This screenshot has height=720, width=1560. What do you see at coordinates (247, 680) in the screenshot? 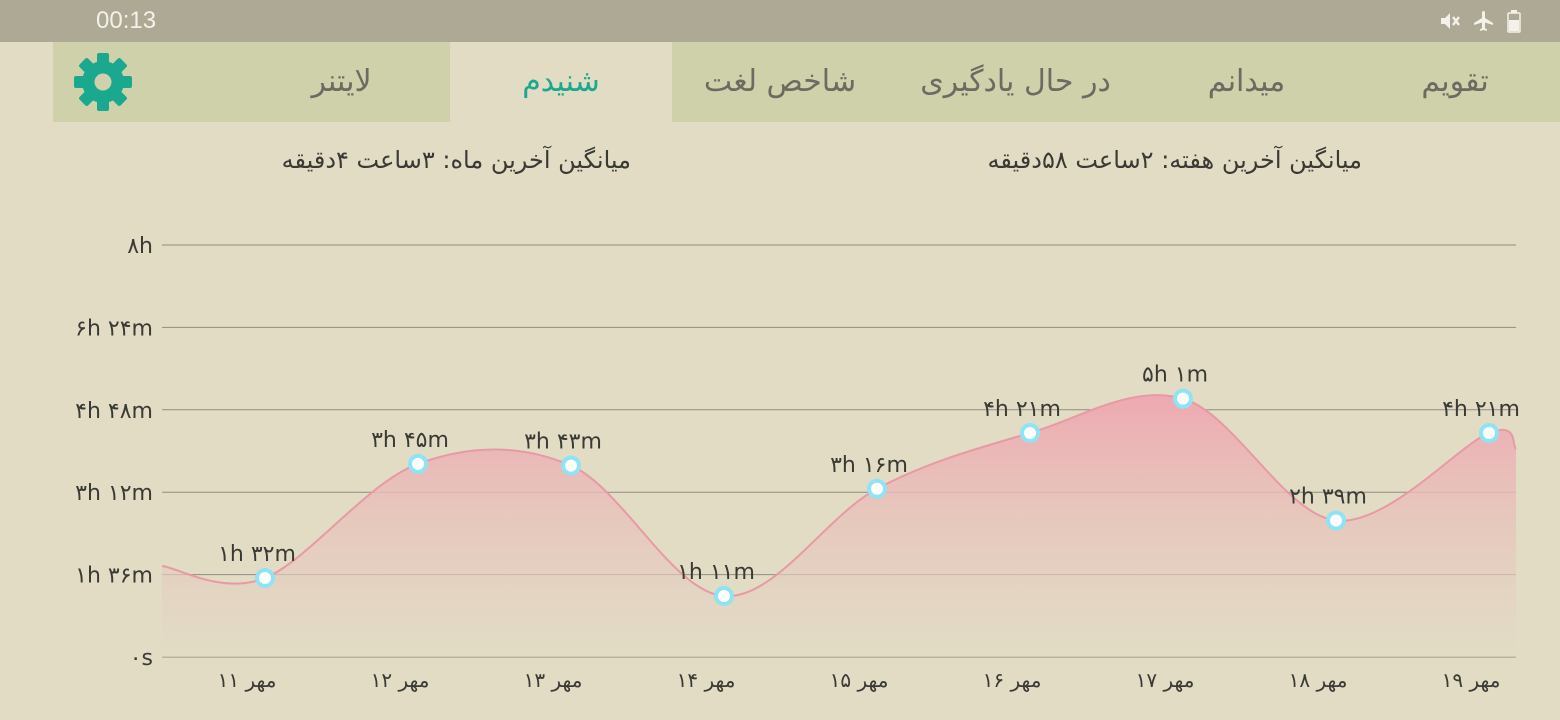
I see `x-tick-label: ۱۱ مهر` at bounding box center [247, 680].